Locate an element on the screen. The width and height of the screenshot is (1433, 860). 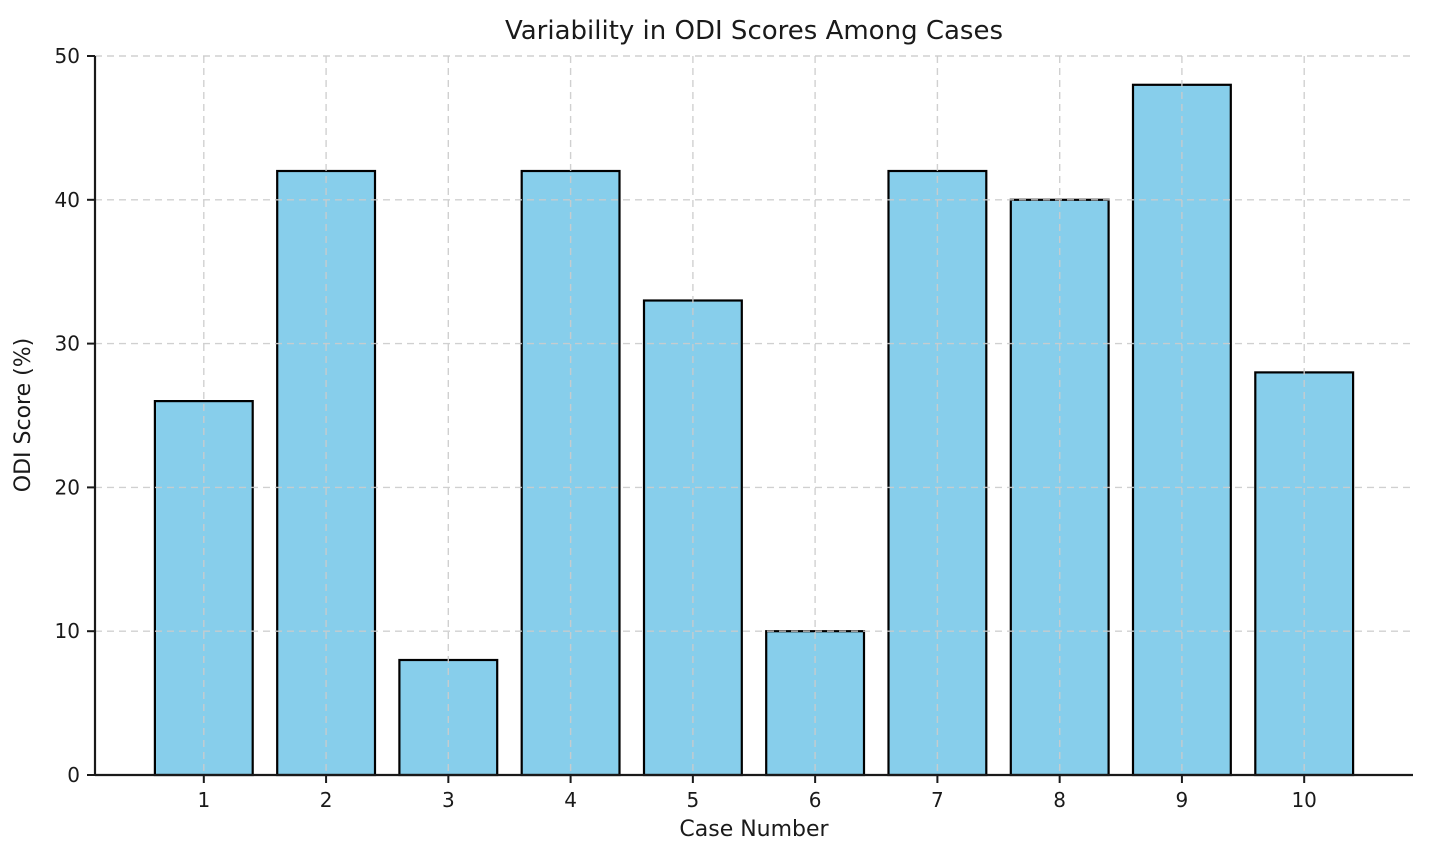
x-tick-label-9: 9 is located at coordinates (1182, 800).